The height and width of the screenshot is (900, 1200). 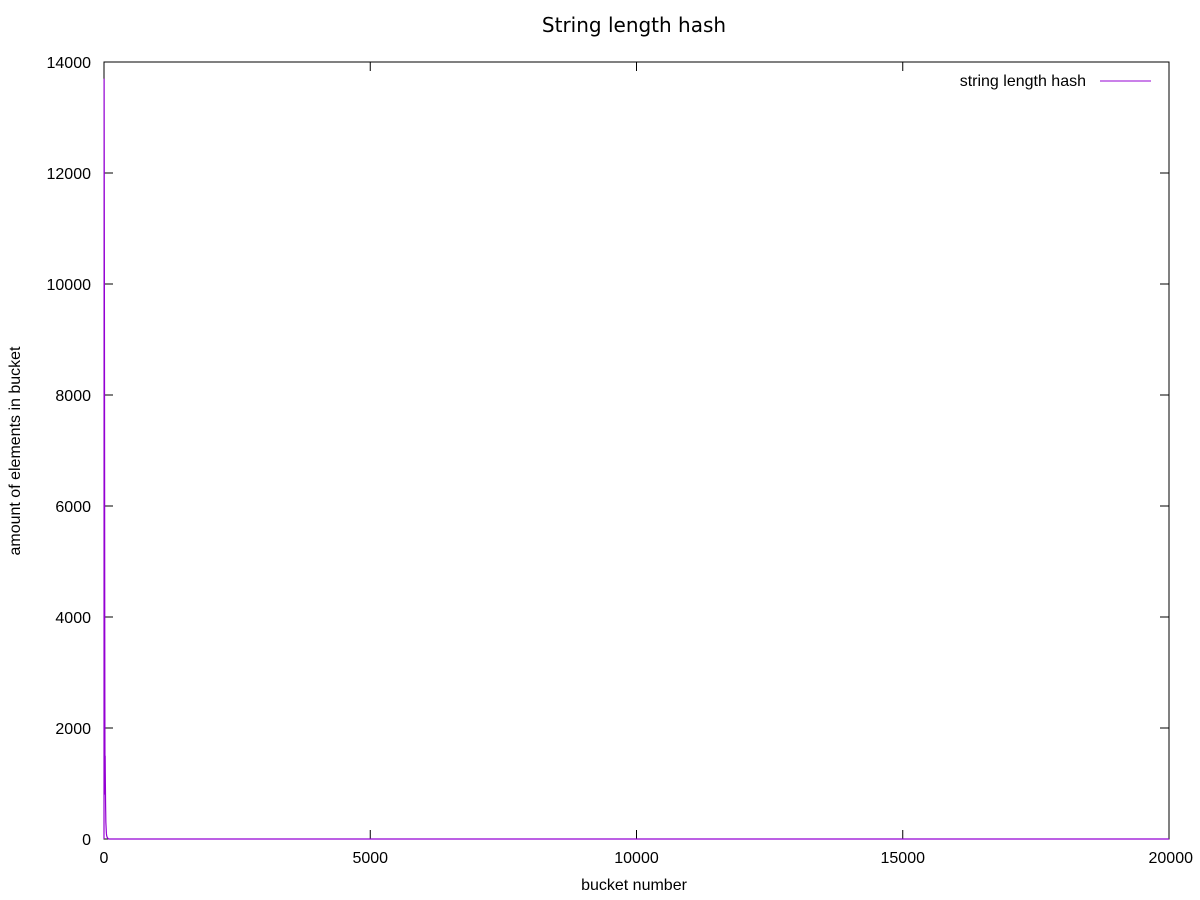 What do you see at coordinates (73, 396) in the screenshot?
I see `y-tick-label: 8000` at bounding box center [73, 396].